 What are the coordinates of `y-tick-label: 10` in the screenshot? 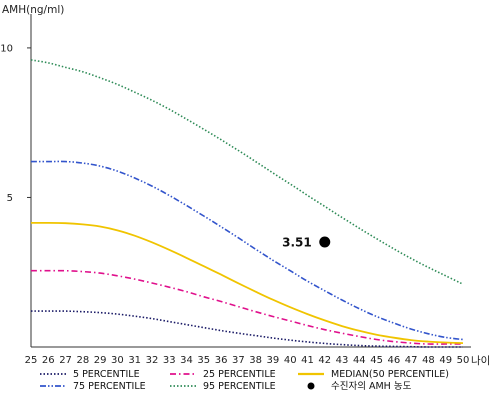 It's located at (6, 48).